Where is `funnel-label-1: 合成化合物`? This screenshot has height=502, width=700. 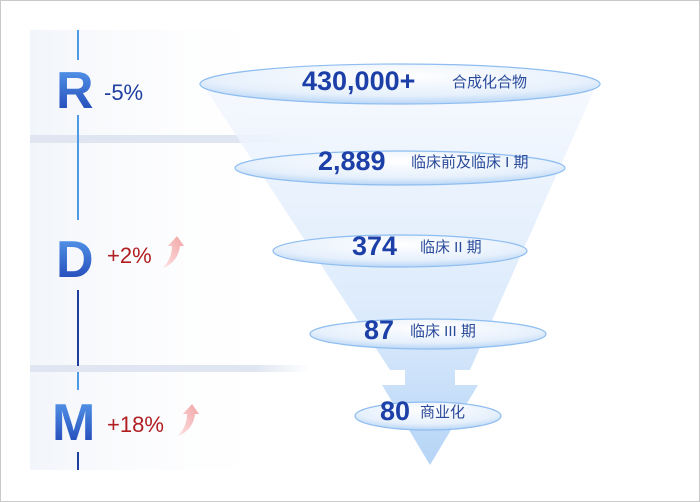
funnel-label-1: 合成化合物 is located at coordinates (489, 82).